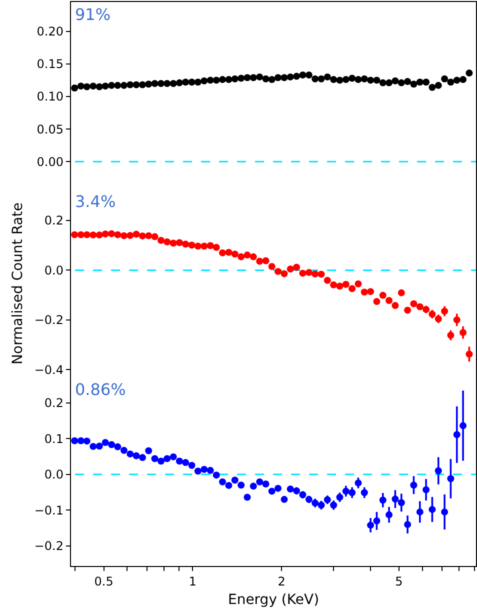 The image size is (477, 616). What do you see at coordinates (104, 581) in the screenshot?
I see `x-tick-label: 0.5` at bounding box center [104, 581].